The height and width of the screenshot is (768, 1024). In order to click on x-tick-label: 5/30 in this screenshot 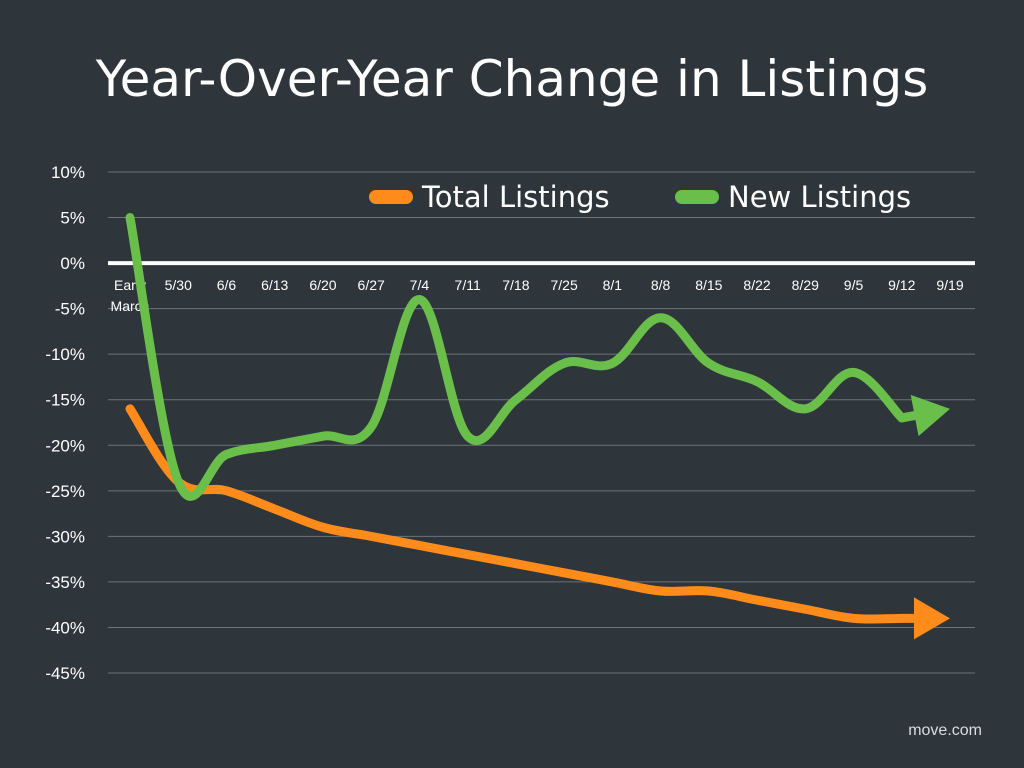, I will do `click(178, 285)`.